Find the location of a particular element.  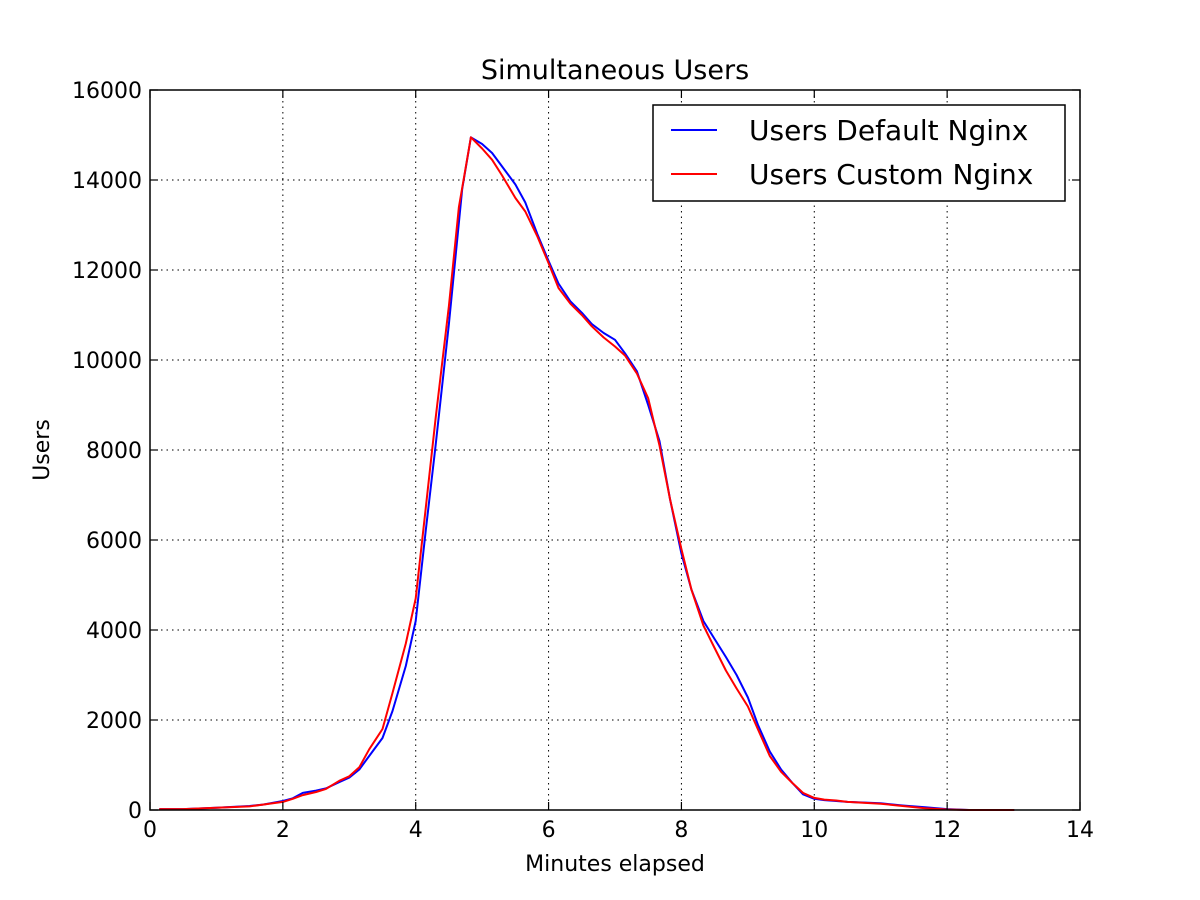

legend-box is located at coordinates (859, 153).